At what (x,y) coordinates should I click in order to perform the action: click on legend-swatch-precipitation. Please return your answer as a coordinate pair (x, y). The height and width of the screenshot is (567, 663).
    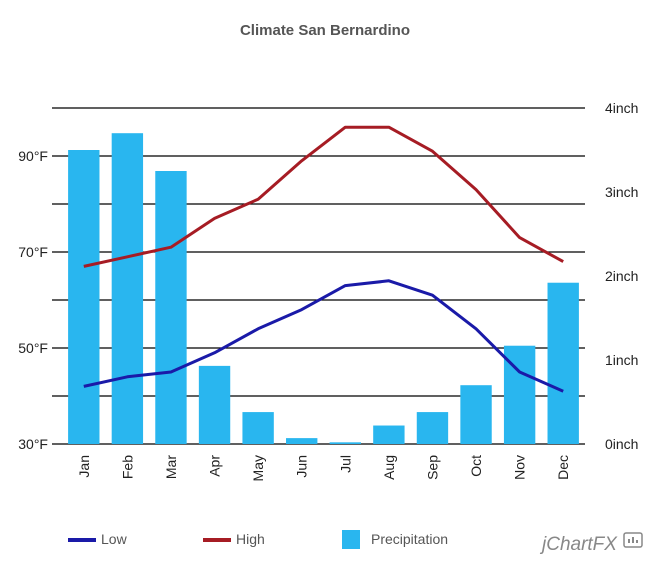
    Looking at the image, I should click on (351, 539).